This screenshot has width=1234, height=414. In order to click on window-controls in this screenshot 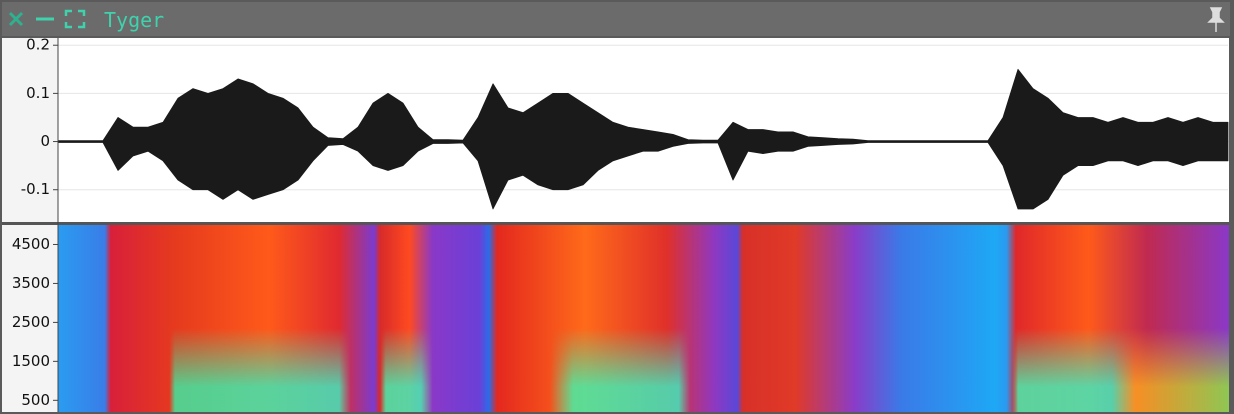, I will do `click(47, 19)`.